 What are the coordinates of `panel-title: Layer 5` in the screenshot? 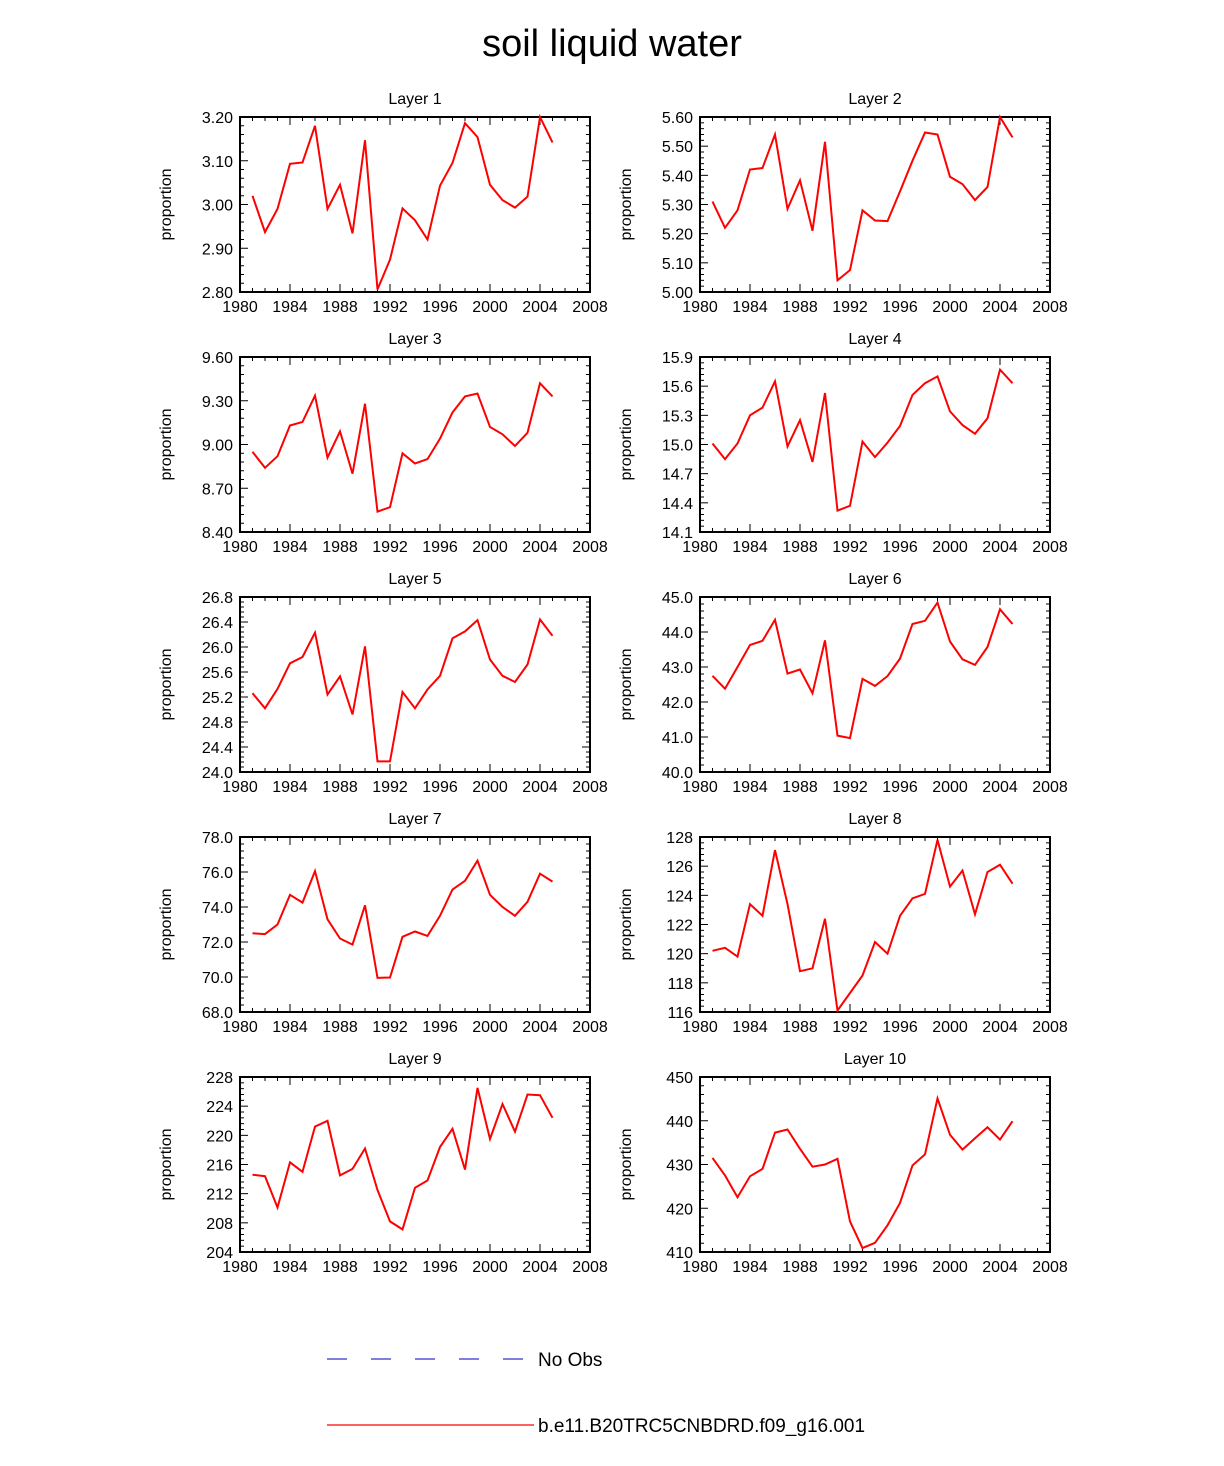 It's located at (414, 579).